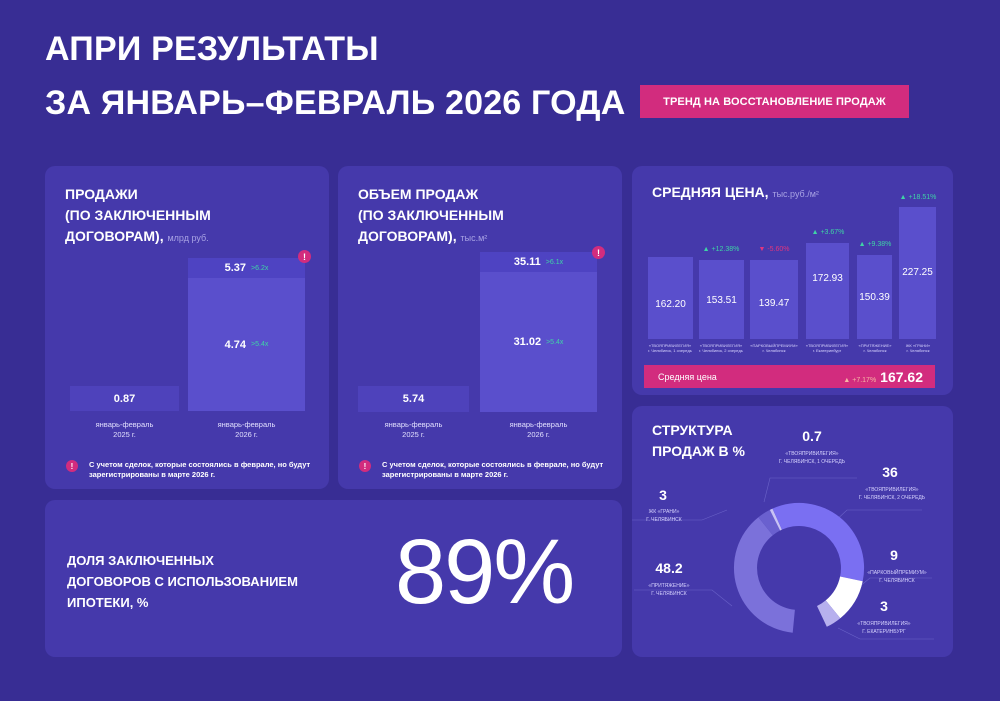  What do you see at coordinates (890, 472) in the screenshot?
I see `segment-value-tvoya-2: 36` at bounding box center [890, 472].